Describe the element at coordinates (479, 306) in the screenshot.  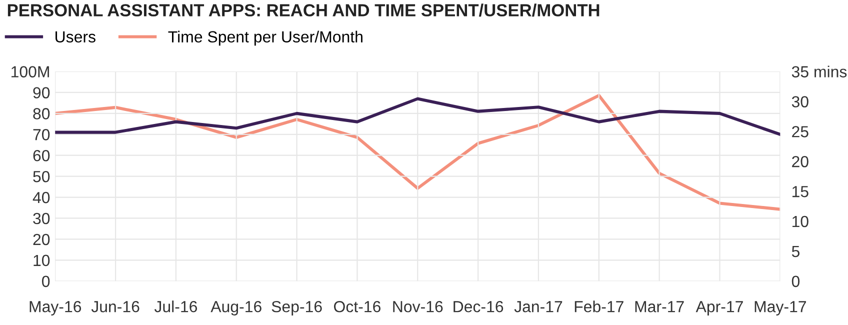
I see `x-tick-label: Dec-16` at that location.